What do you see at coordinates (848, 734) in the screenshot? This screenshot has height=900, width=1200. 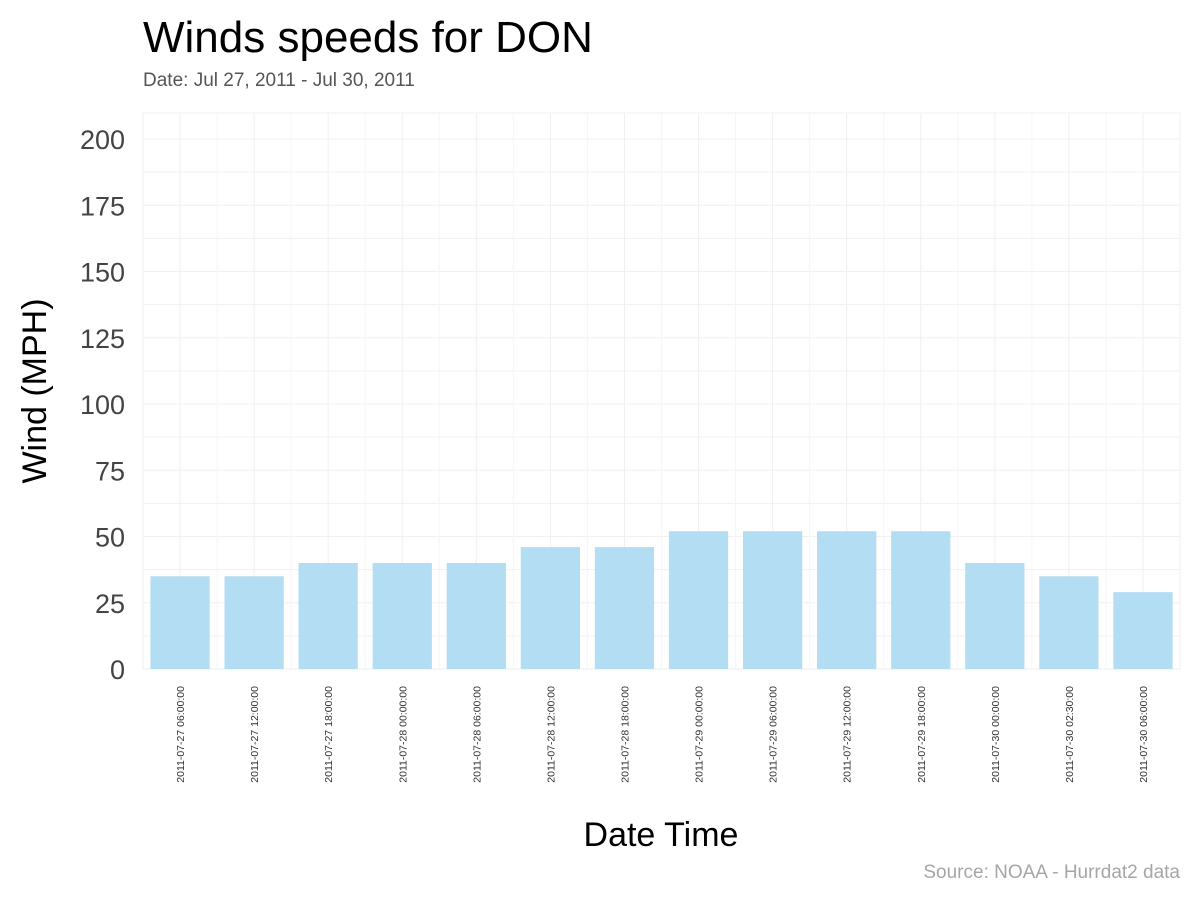 I see `x-tick-label: 2011-07-29 12:00:00` at bounding box center [848, 734].